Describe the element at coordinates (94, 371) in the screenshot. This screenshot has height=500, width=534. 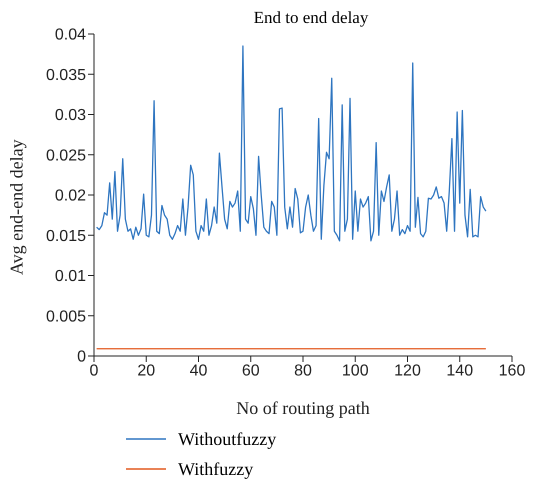
I see `x-tick-label: 0` at that location.